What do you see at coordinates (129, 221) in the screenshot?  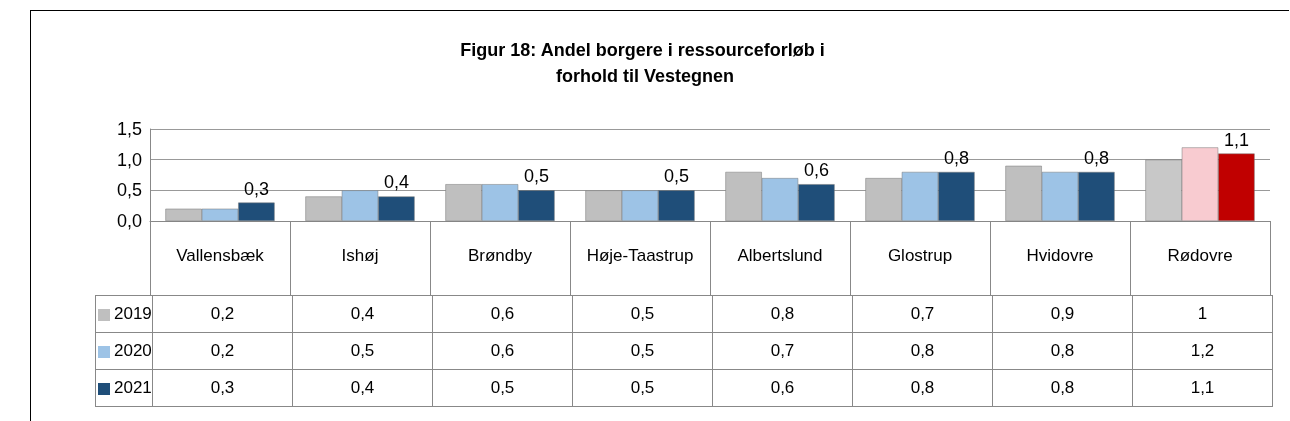 I see `y-tick-label: 0,0` at bounding box center [129, 221].